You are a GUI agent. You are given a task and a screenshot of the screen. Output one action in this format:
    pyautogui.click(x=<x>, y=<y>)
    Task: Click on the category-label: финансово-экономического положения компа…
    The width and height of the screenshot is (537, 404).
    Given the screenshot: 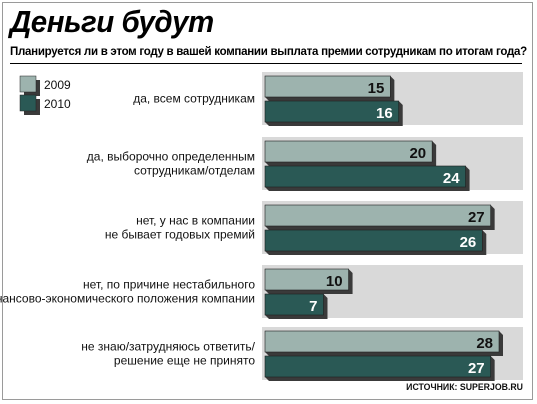 What is the action you would take?
    pyautogui.click(x=127, y=299)
    